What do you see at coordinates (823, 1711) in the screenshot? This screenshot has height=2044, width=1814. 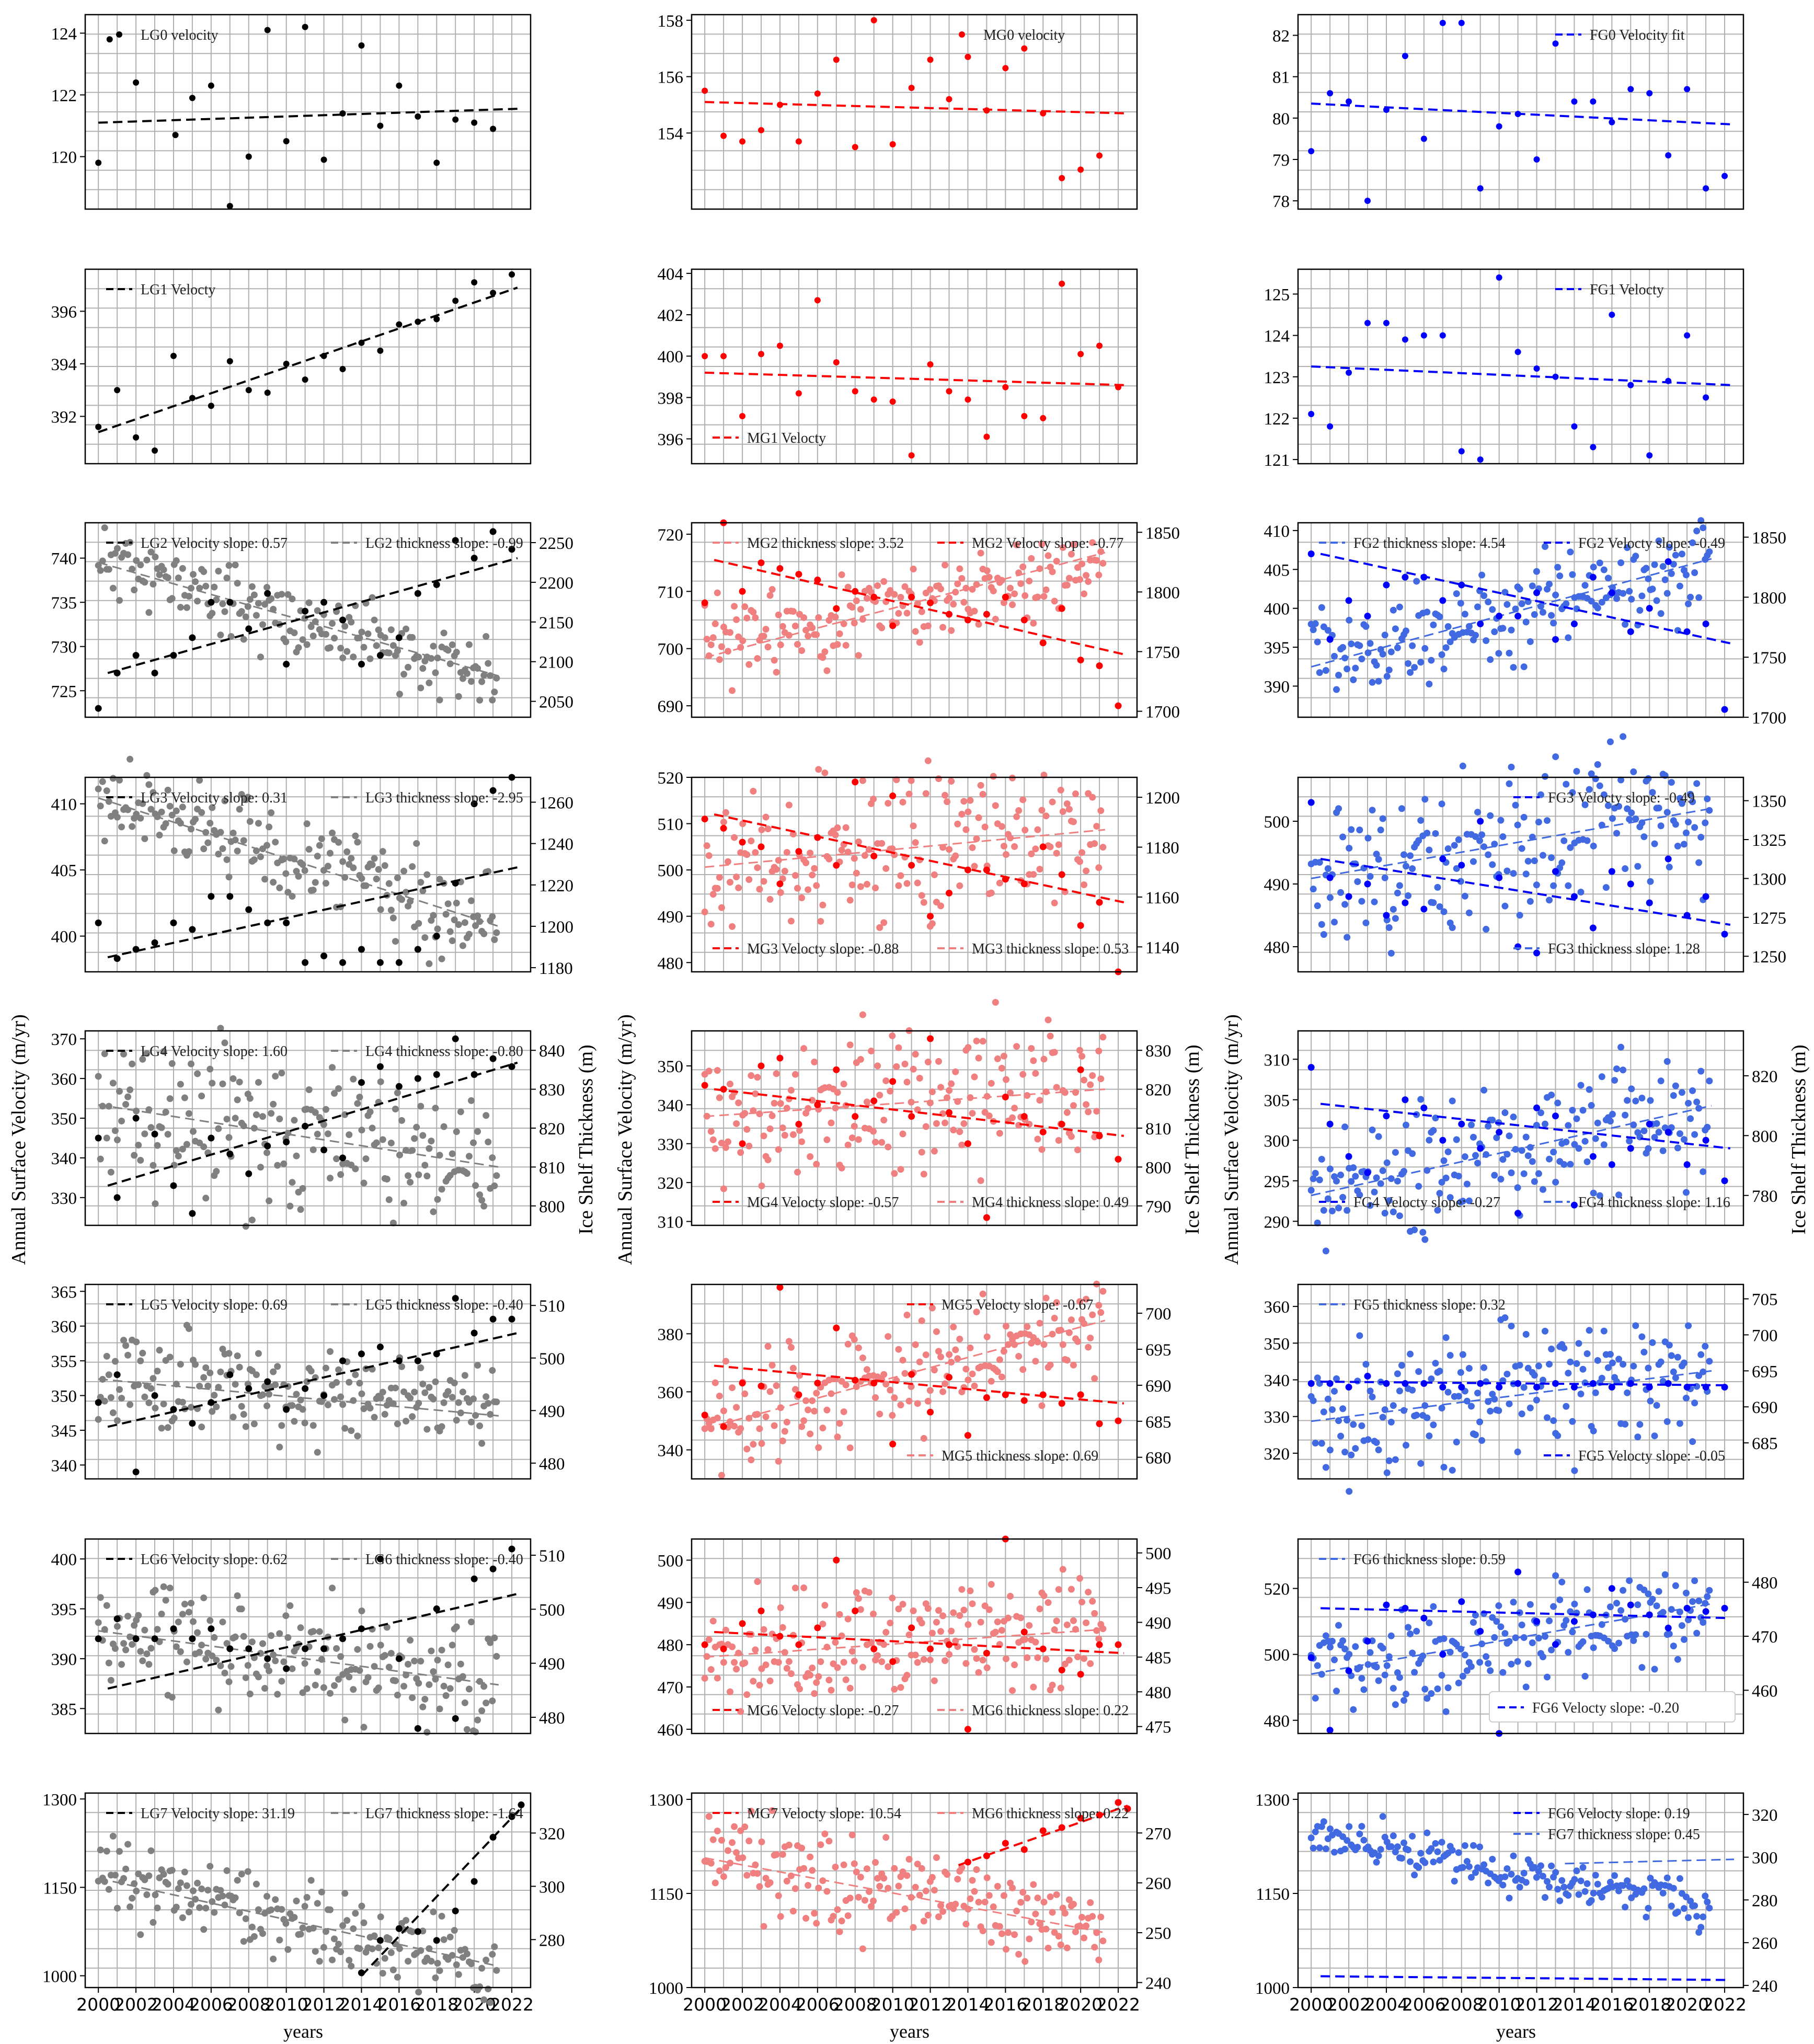 I see `legend-label: MG6 Velocty slope: -0.27` at bounding box center [823, 1711].